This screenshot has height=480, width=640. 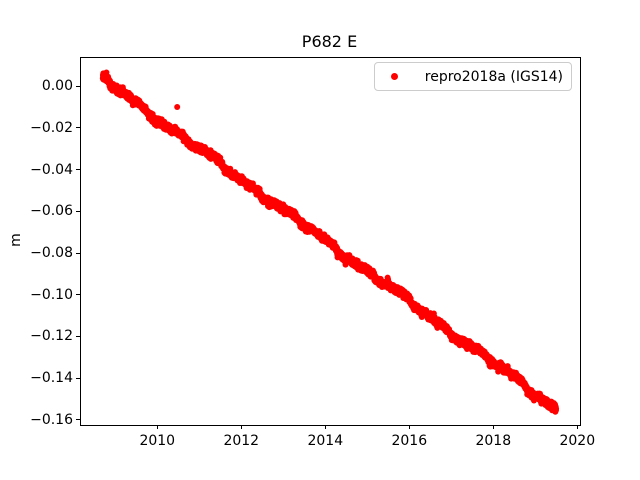 I want to click on y-tick-label: −0.02, so click(x=51, y=127).